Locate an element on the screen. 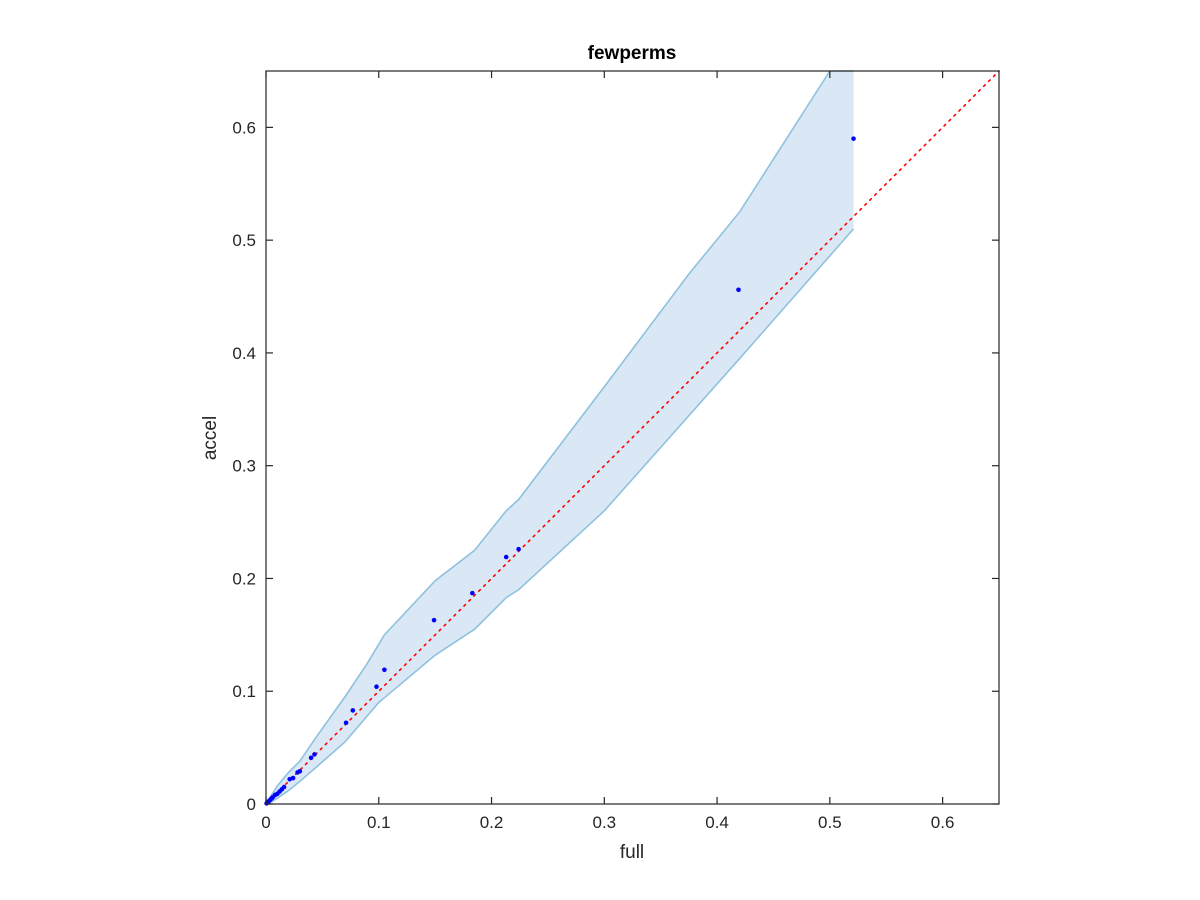 The image size is (1200, 900). x-tick-label: 0.1 is located at coordinates (379, 822).